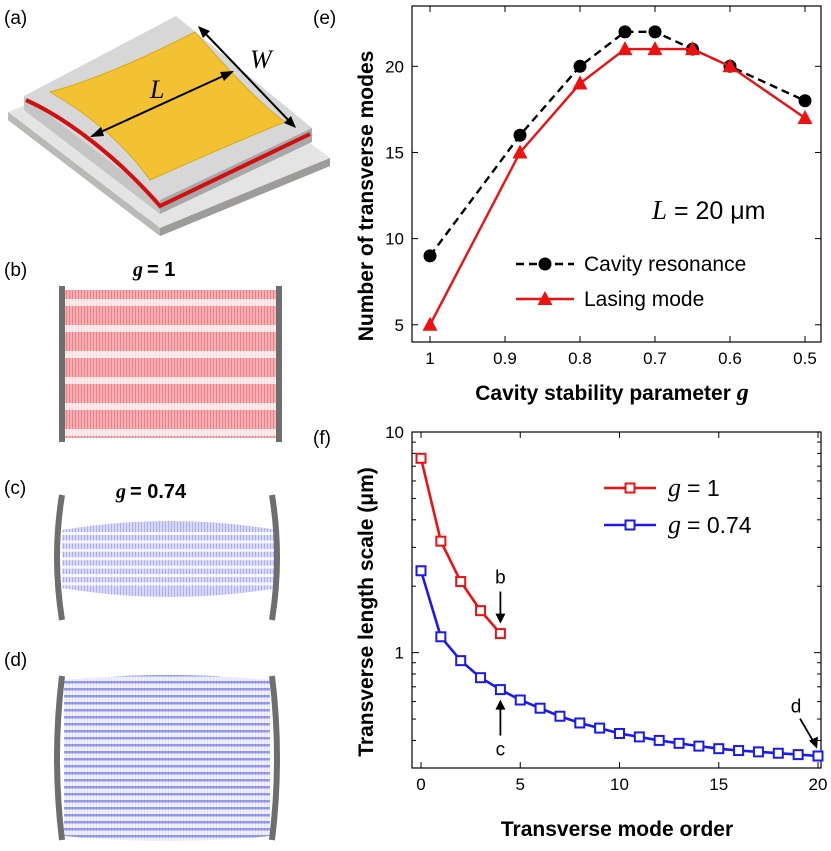 The height and width of the screenshot is (851, 831). Describe the element at coordinates (818, 784) in the screenshot. I see `x-tick-label: 20` at that location.